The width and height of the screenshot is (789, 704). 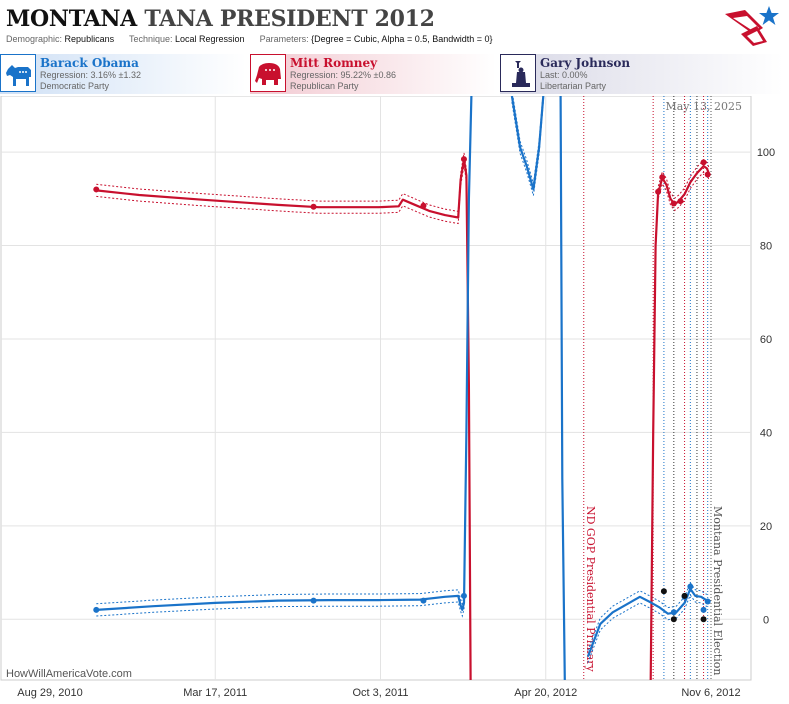 What do you see at coordinates (334, 63) in the screenshot?
I see `candidate-name: Mitt Romney` at bounding box center [334, 63].